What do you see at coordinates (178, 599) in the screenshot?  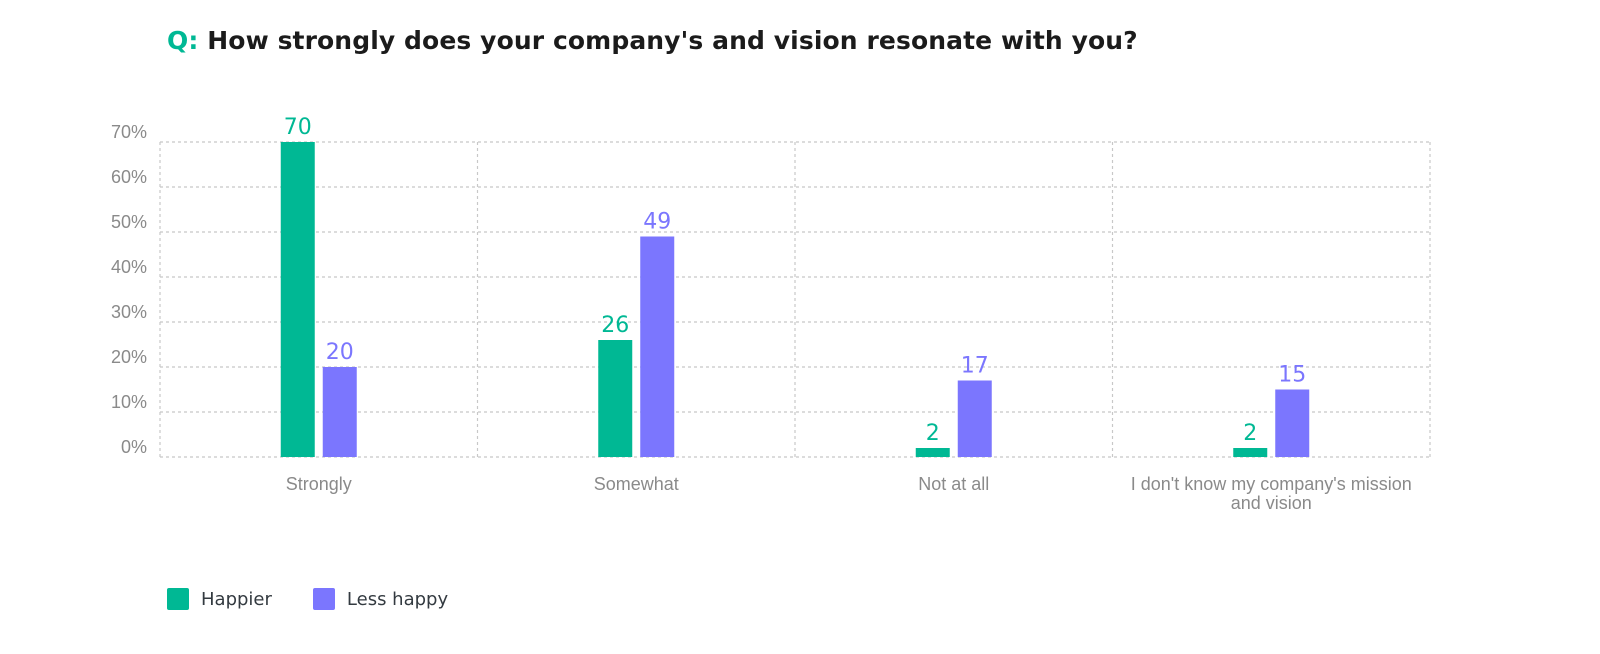 I see `legend-swatch-happier` at bounding box center [178, 599].